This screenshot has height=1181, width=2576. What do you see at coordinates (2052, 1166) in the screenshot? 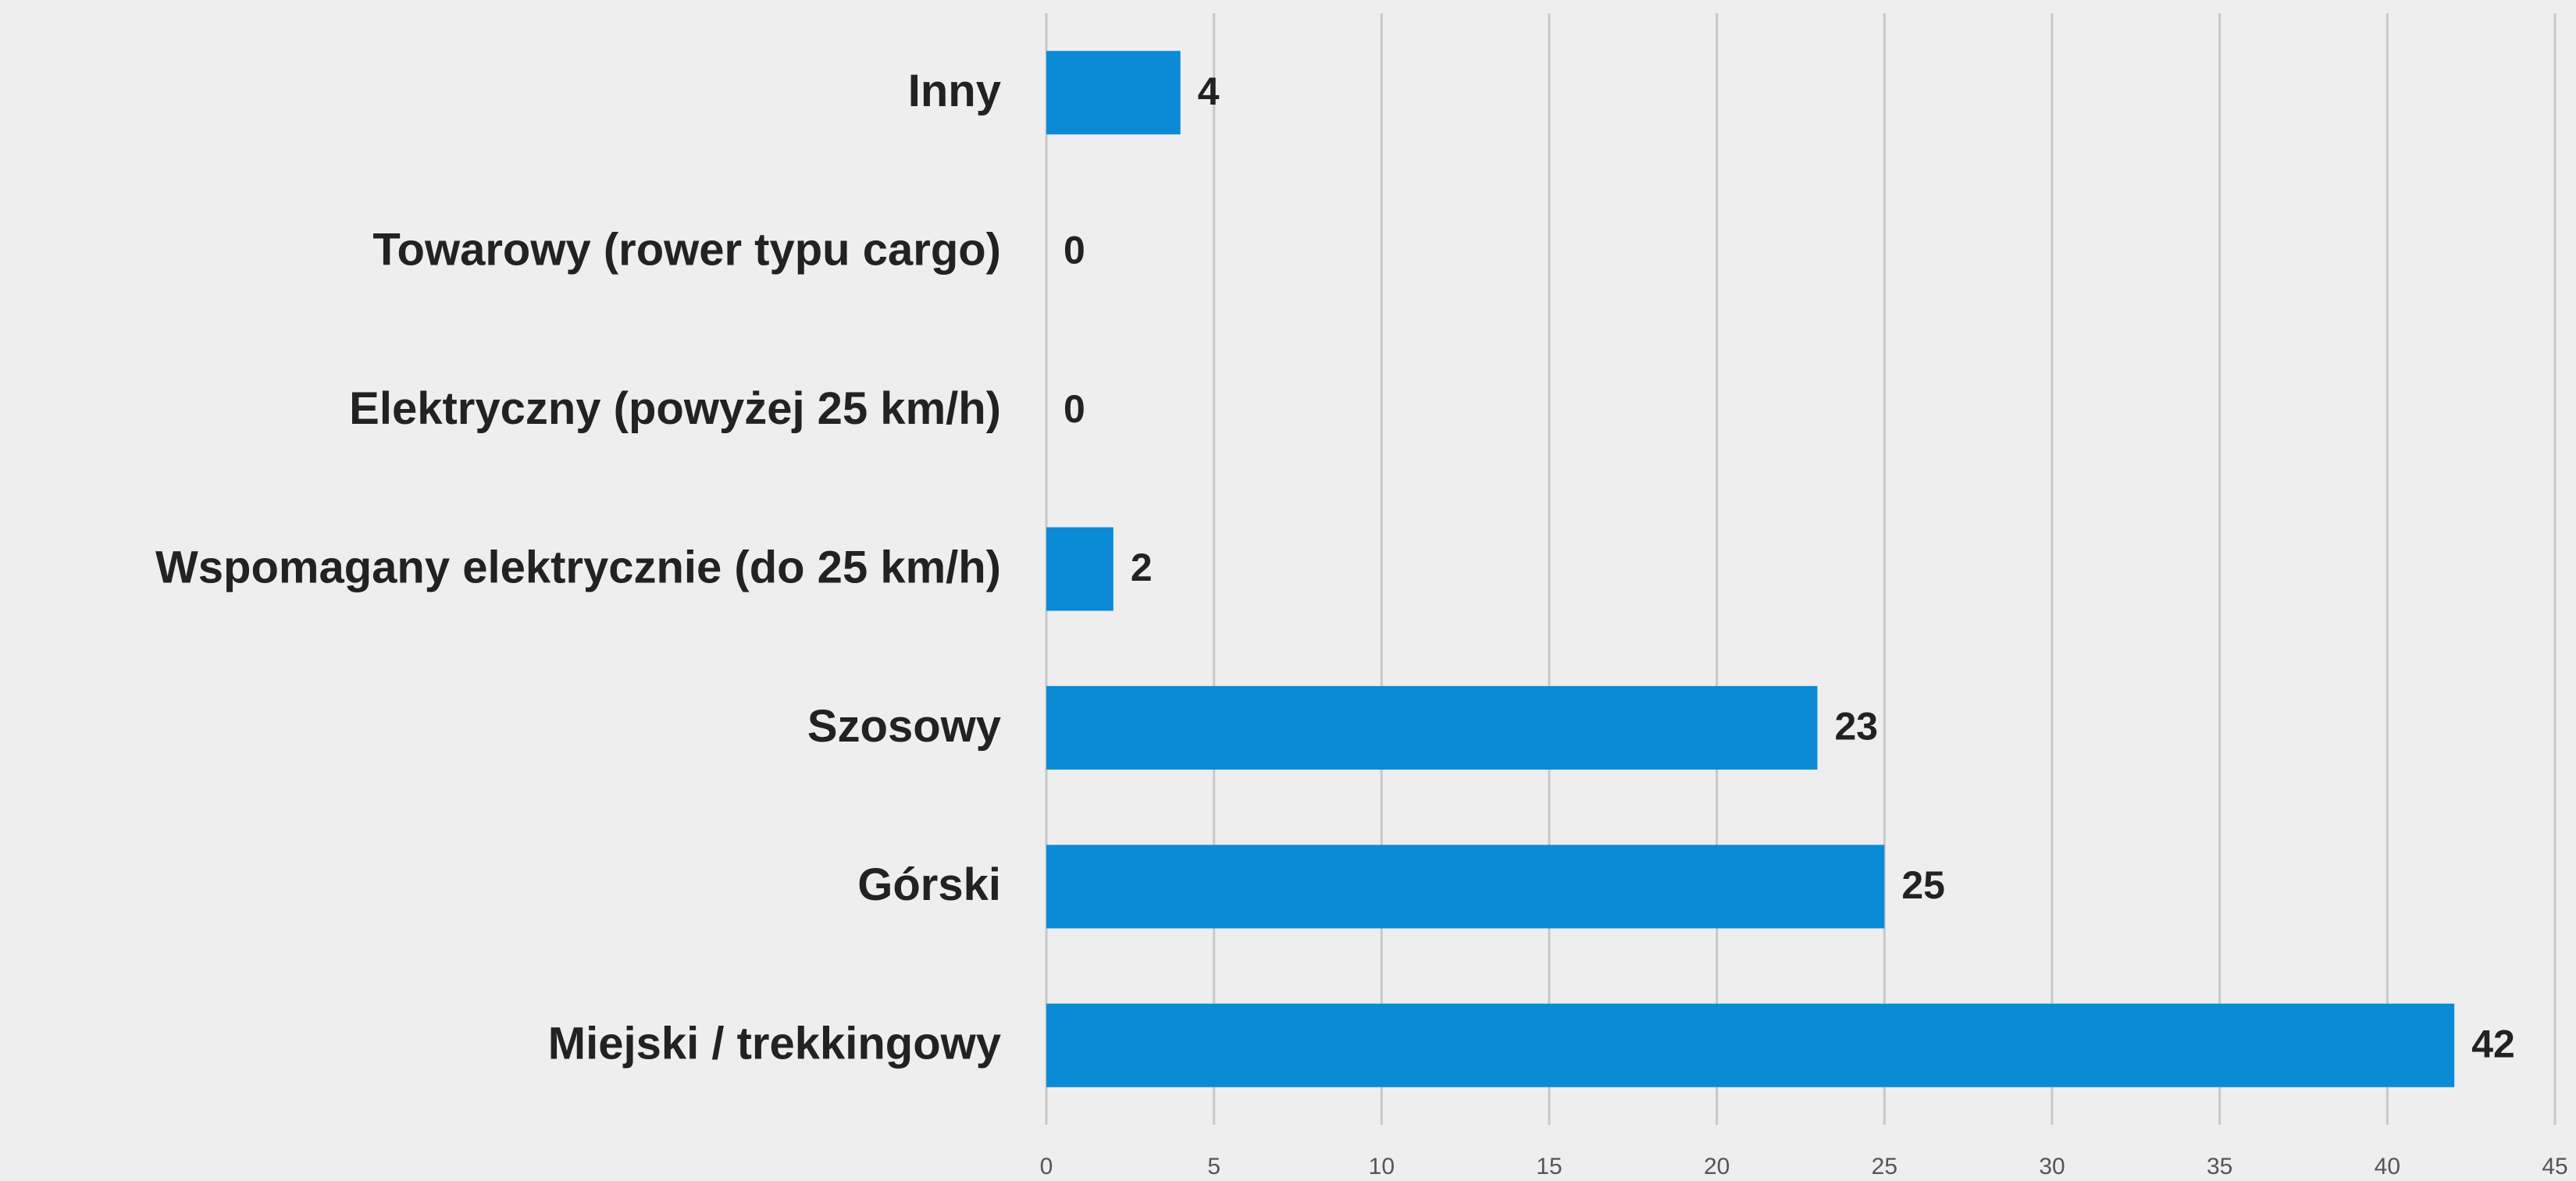
I see `x-tick-label: 30` at bounding box center [2052, 1166].